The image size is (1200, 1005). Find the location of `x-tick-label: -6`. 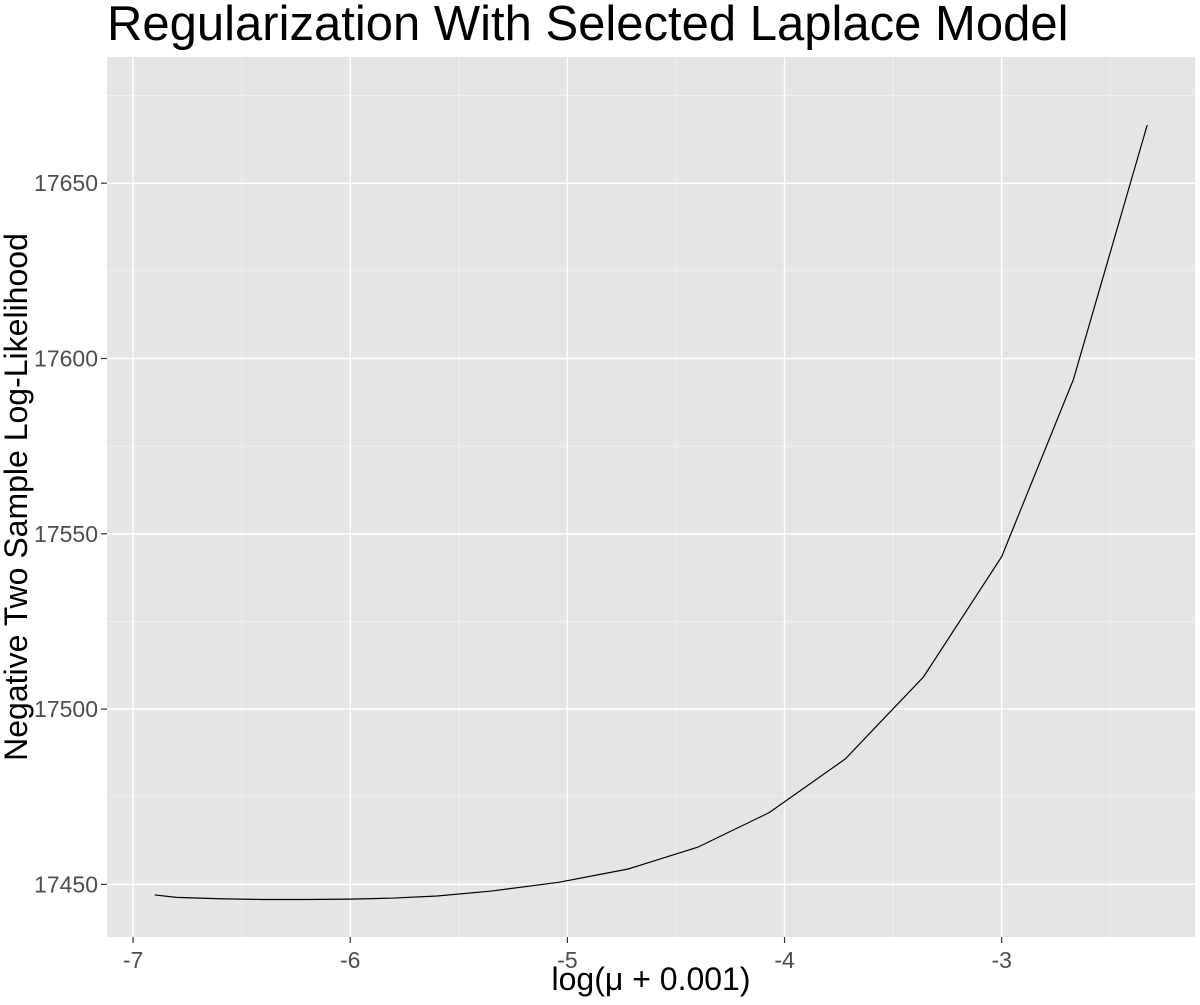

x-tick-label: -6 is located at coordinates (350, 960).